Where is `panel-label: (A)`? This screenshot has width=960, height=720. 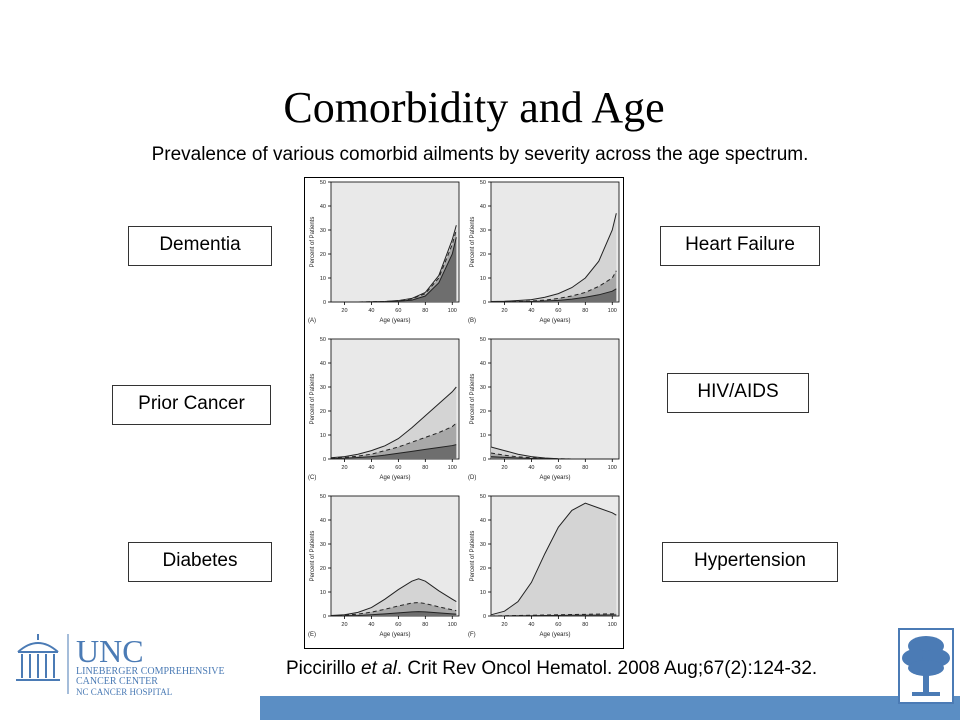 panel-label: (A) is located at coordinates (312, 321).